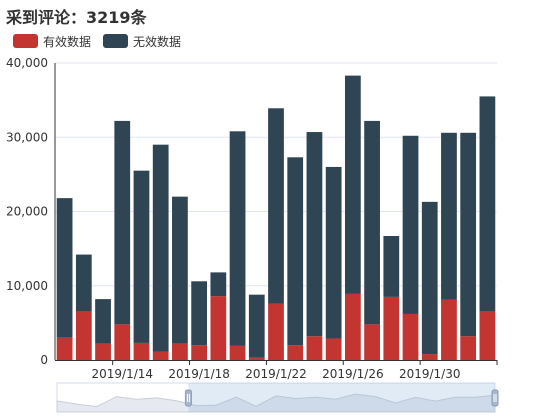  I want to click on x-tick-label: 2019/1/30, so click(430, 374).